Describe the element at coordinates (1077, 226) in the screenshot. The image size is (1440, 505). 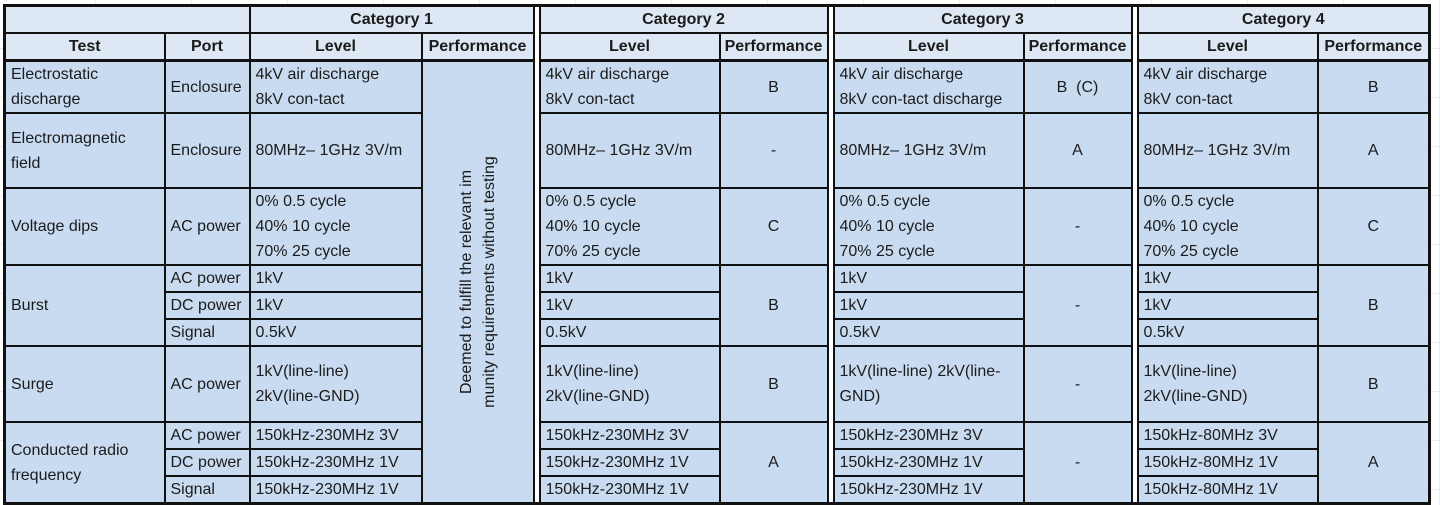
I see `cell-dips-c3-performance: -` at that location.